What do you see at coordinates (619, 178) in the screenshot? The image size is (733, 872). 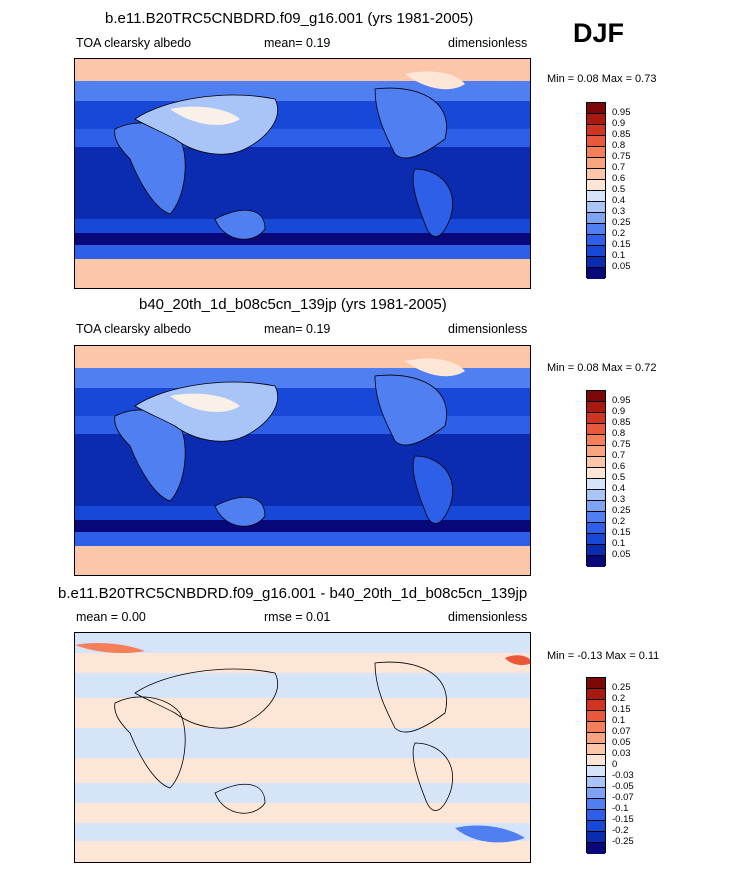 I see `colorbar-tick-label: 0.6` at bounding box center [619, 178].